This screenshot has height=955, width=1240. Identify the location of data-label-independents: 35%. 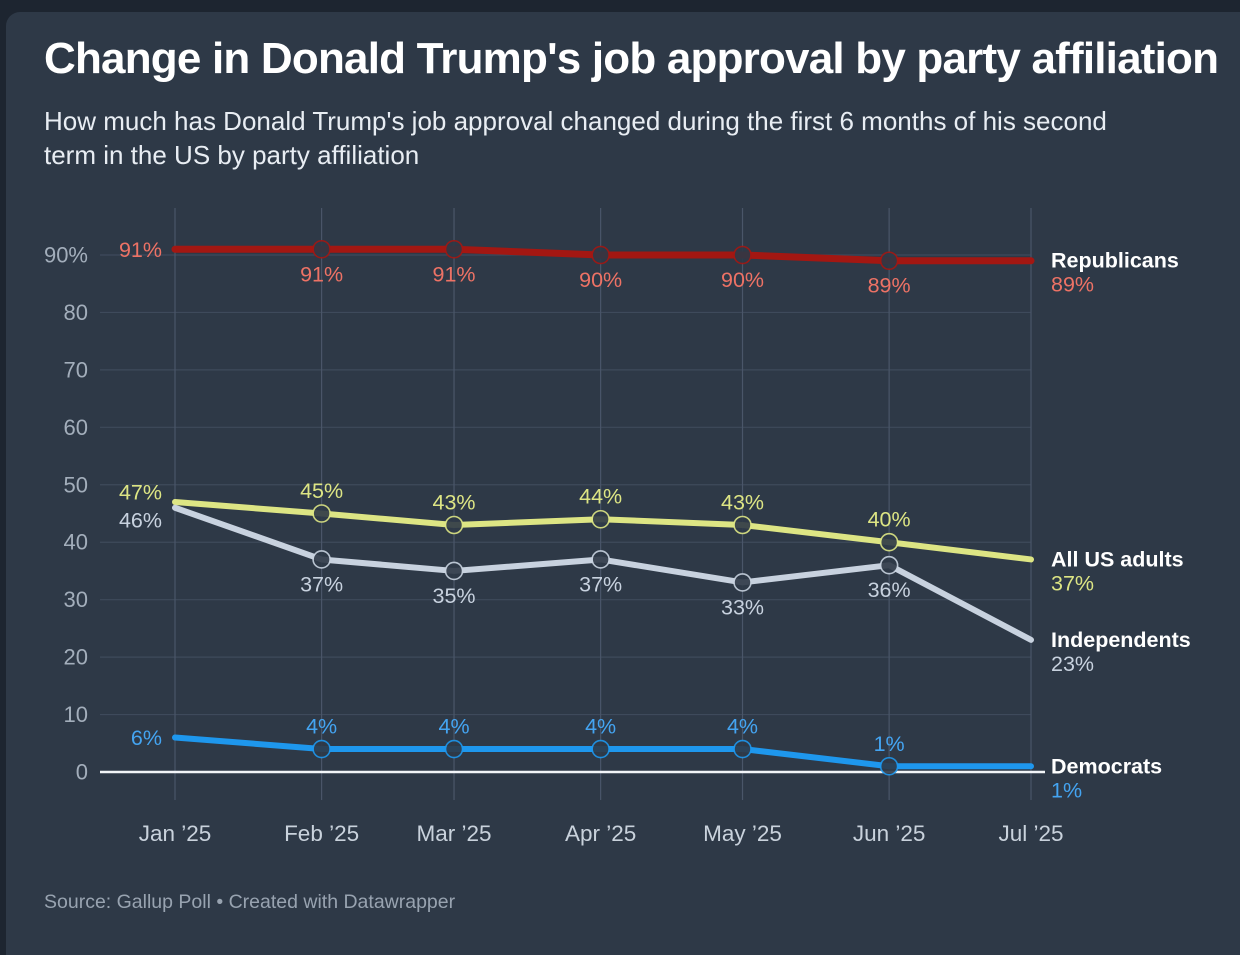
(454, 596).